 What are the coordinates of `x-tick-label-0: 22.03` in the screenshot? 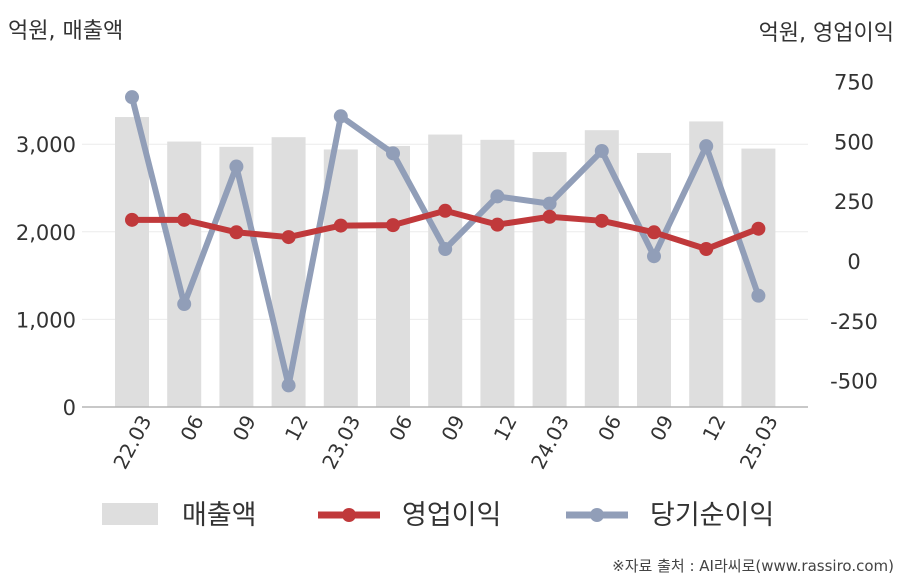 It's located at (132, 442).